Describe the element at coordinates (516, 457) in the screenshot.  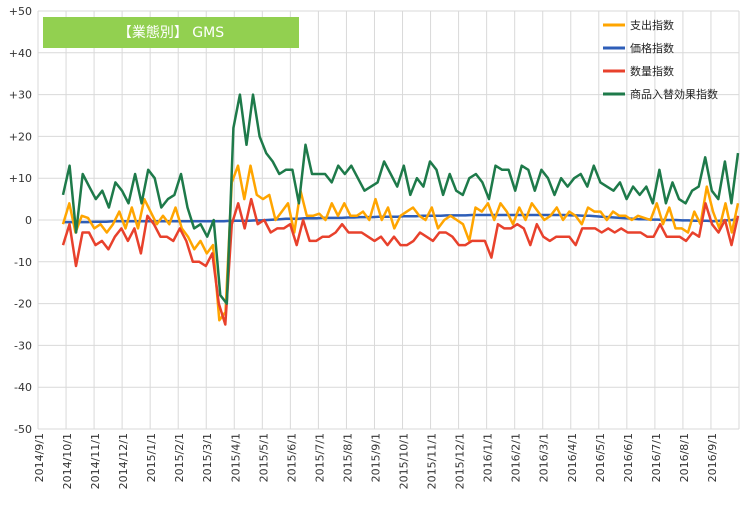
I see `x-tick-label: 2016/2/1` at that location.